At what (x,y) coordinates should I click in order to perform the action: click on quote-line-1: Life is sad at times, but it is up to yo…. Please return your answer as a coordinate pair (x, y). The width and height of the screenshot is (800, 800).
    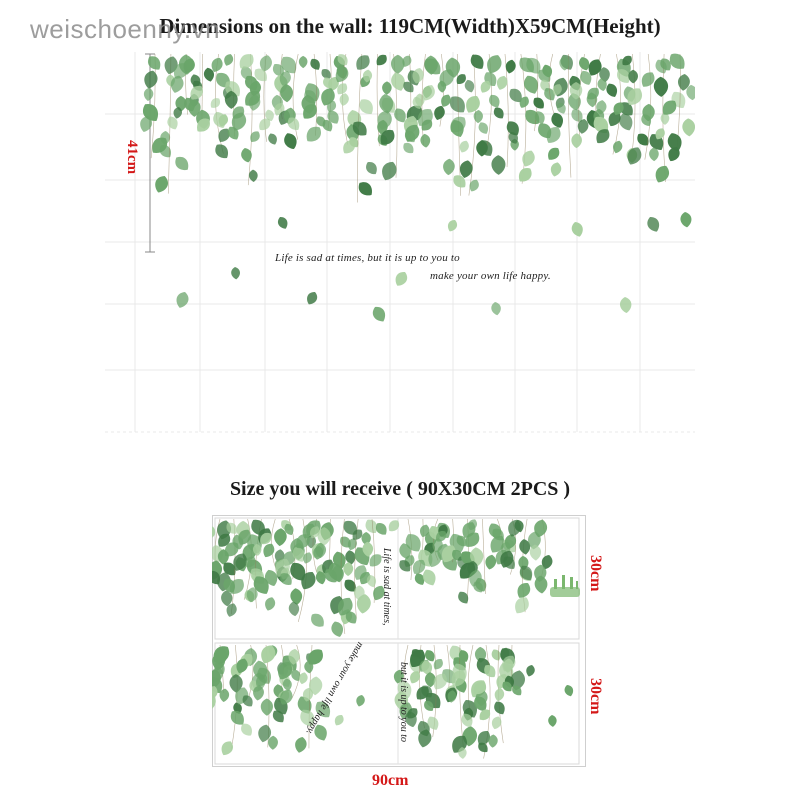
    Looking at the image, I should click on (367, 258).